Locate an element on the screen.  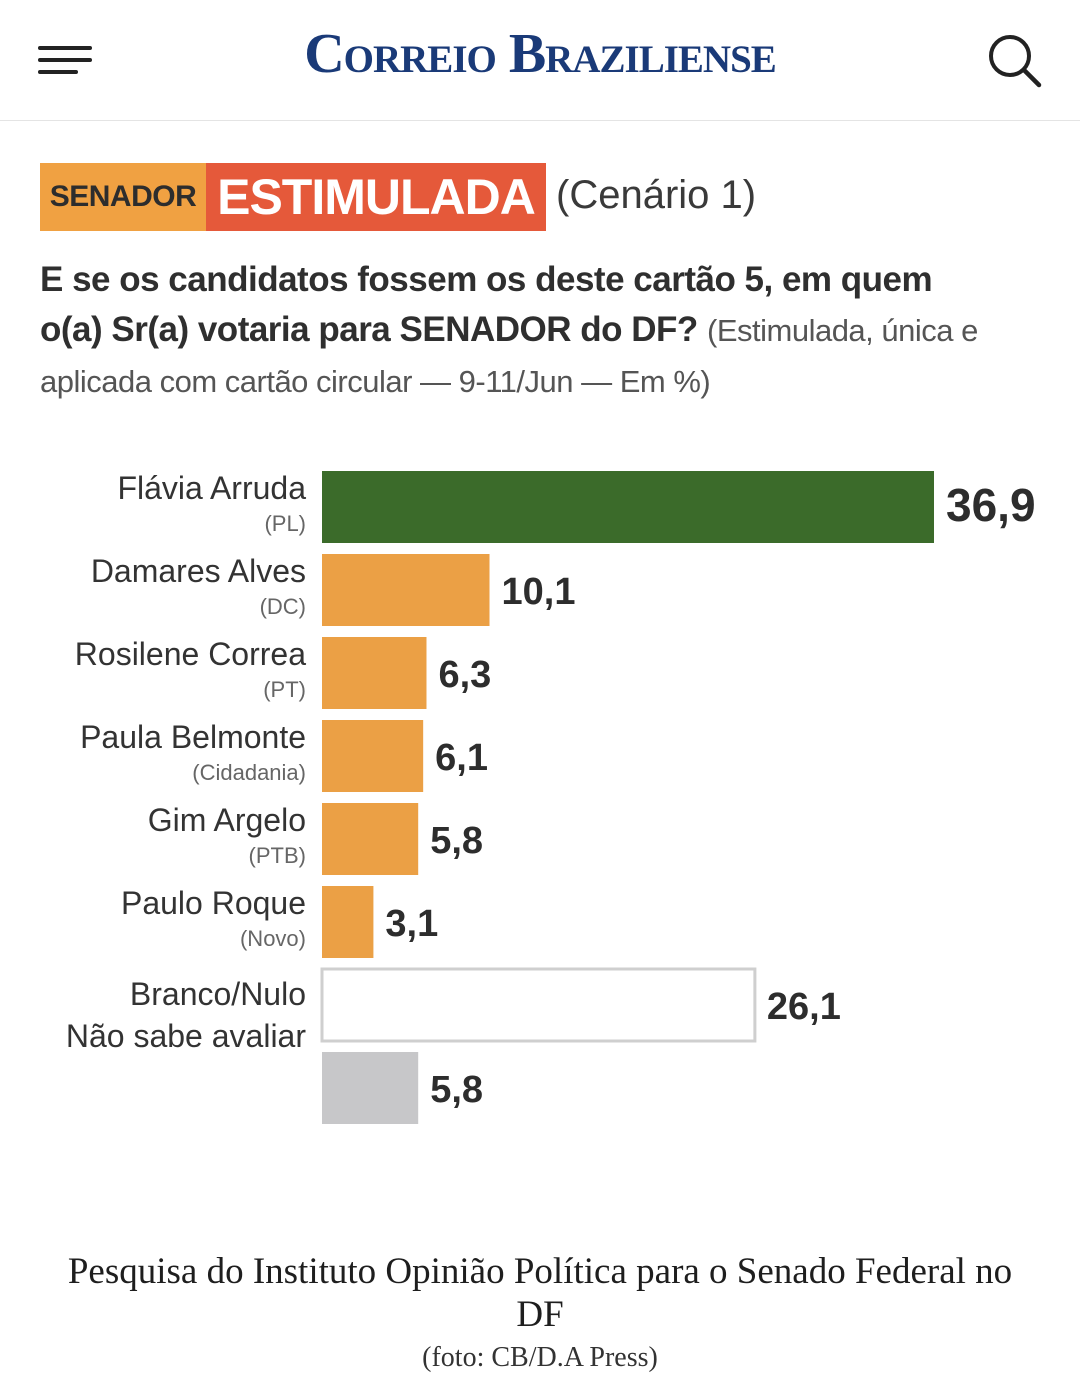
value-label: 6,3 is located at coordinates (464, 675).